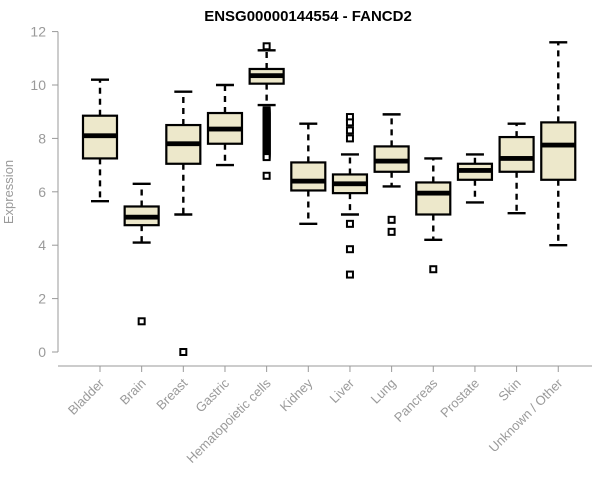  Describe the element at coordinates (183, 223) in the screenshot. I see `boxplot-breast` at that location.